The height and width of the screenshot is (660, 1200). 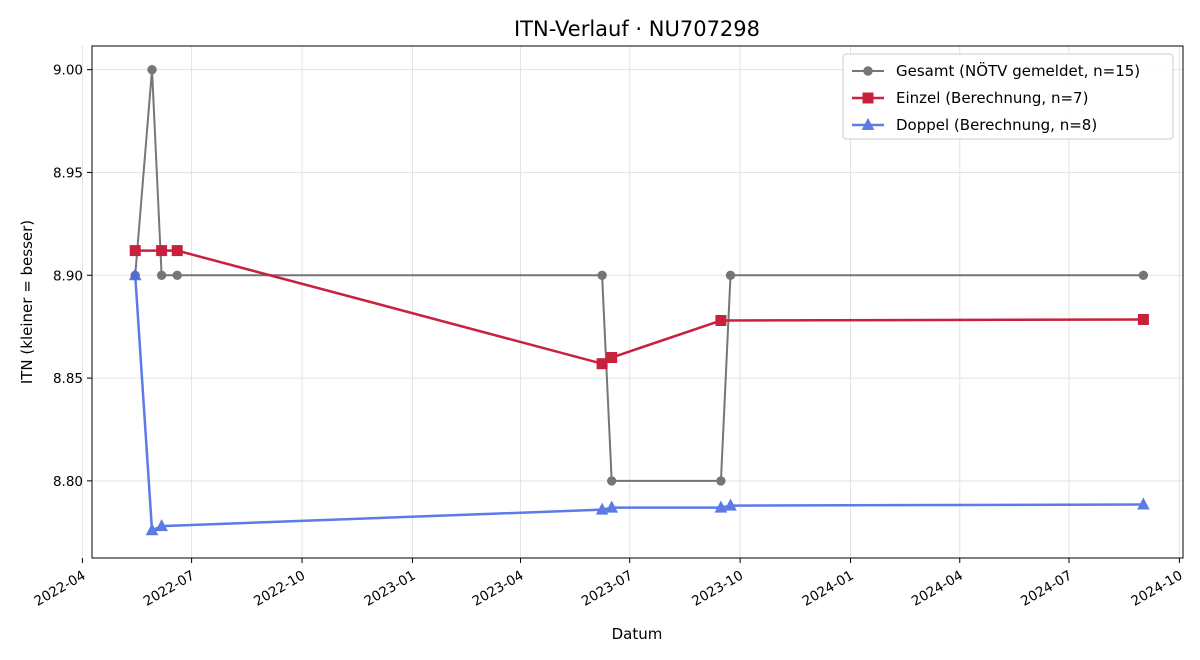 I want to click on x-tick-label: 2023-07, so click(x=607, y=589).